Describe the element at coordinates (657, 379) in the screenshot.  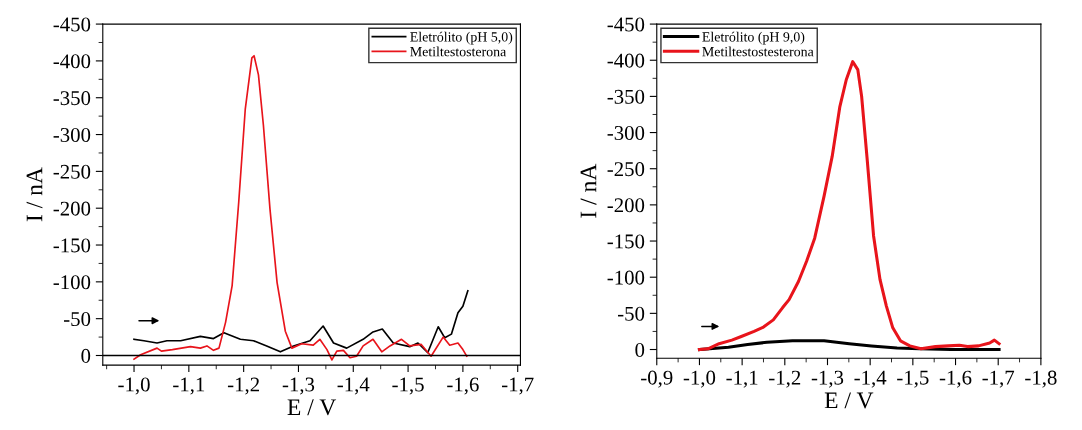
I see `x-tick-label: -0,9` at that location.